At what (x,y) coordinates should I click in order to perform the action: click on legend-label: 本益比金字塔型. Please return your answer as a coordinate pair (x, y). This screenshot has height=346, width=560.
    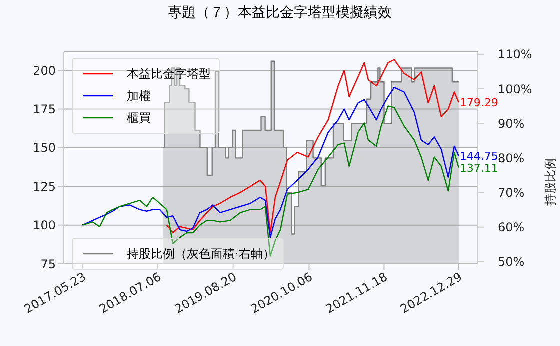
    Looking at the image, I should click on (169, 74).